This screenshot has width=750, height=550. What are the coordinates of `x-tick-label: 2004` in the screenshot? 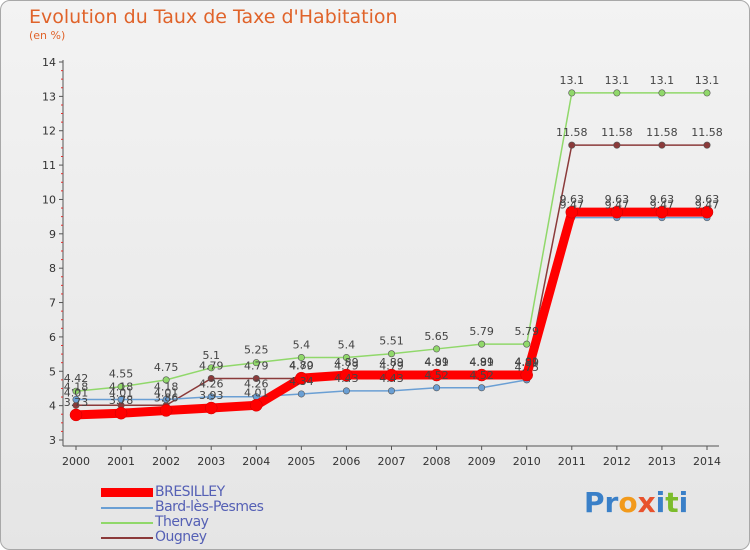 It's located at (256, 461).